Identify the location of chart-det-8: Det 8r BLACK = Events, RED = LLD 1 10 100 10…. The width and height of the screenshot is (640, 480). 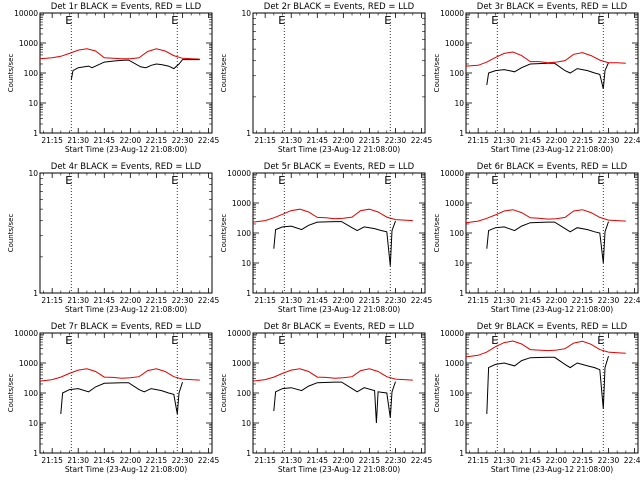
(326, 398).